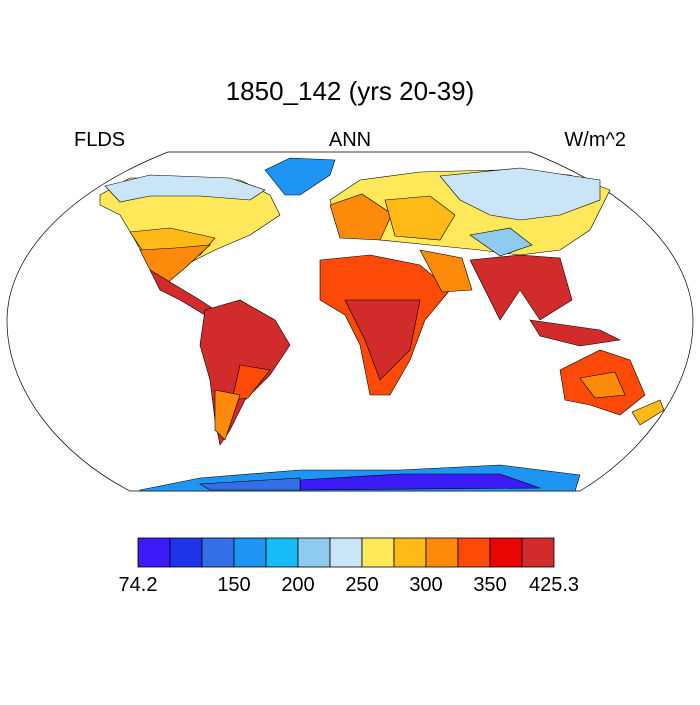 The height and width of the screenshot is (705, 700). I want to click on colorbar-label: 200, so click(297, 585).